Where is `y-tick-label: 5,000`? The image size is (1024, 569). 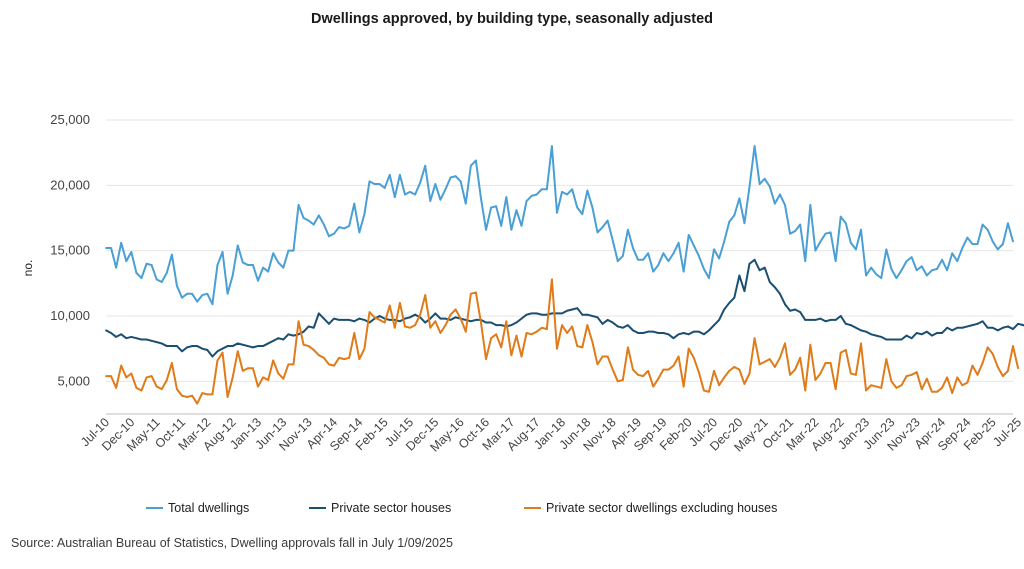
y-tick-label: 5,000 is located at coordinates (73, 380).